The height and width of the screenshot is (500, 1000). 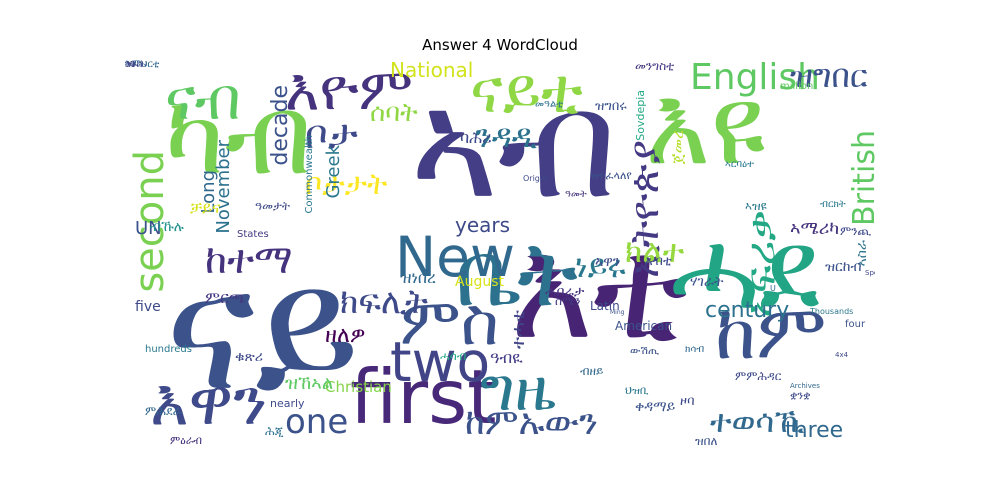 I want to click on word-cloud-word: ዝነበረ, so click(x=418, y=277).